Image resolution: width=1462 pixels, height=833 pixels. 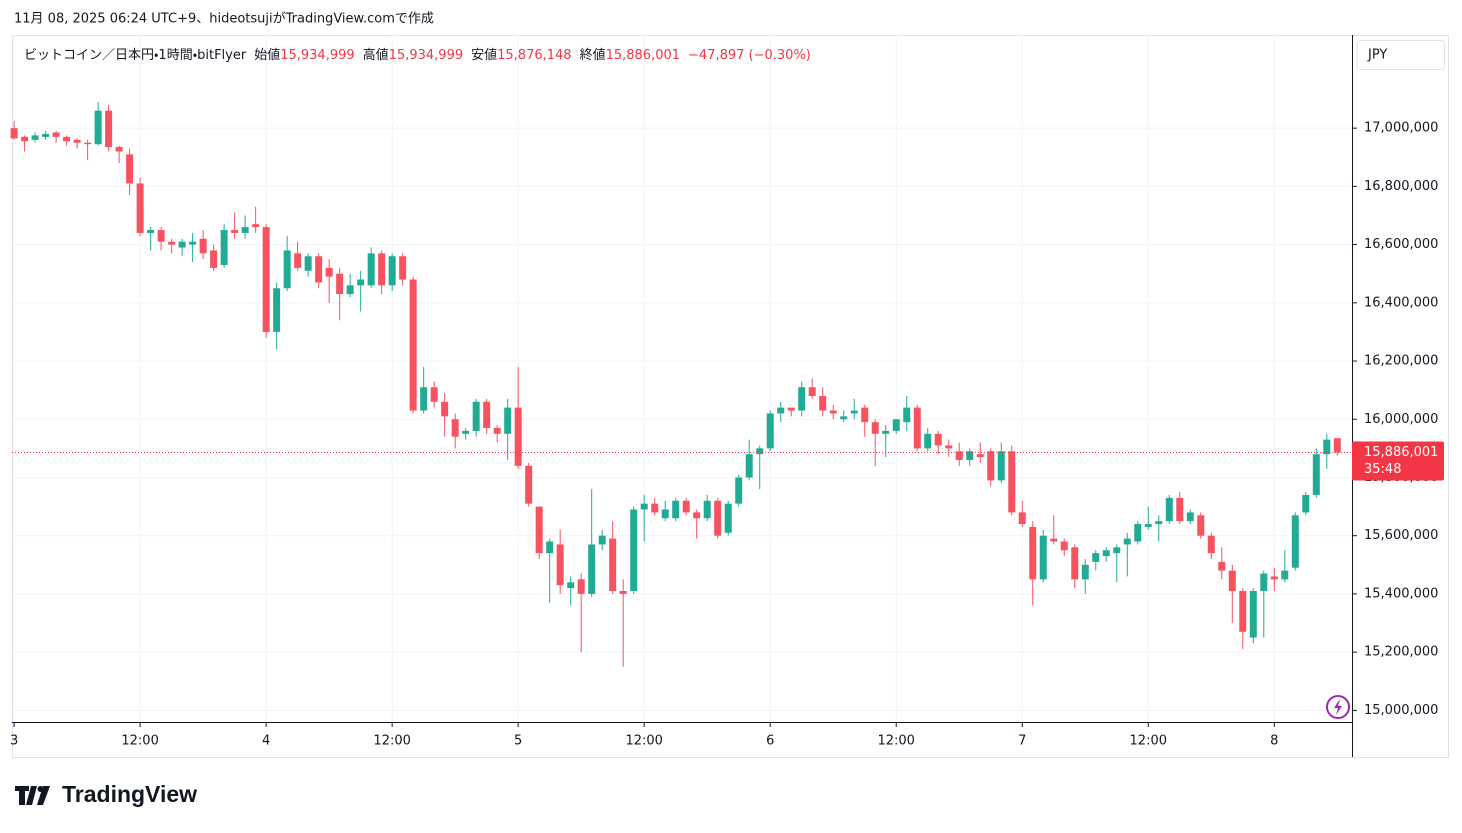 I want to click on x-tick-label: 5, so click(x=518, y=741).